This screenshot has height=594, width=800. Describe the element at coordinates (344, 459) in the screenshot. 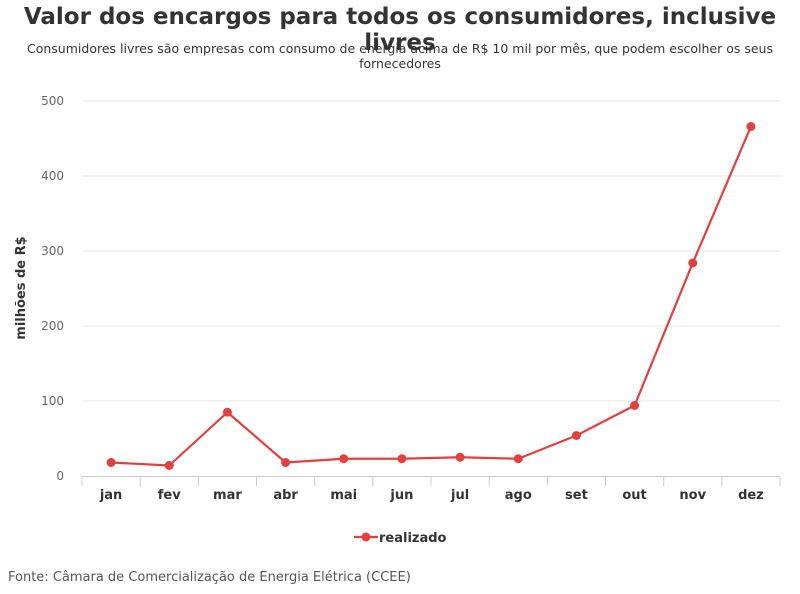

I see `data-point-mai` at that location.